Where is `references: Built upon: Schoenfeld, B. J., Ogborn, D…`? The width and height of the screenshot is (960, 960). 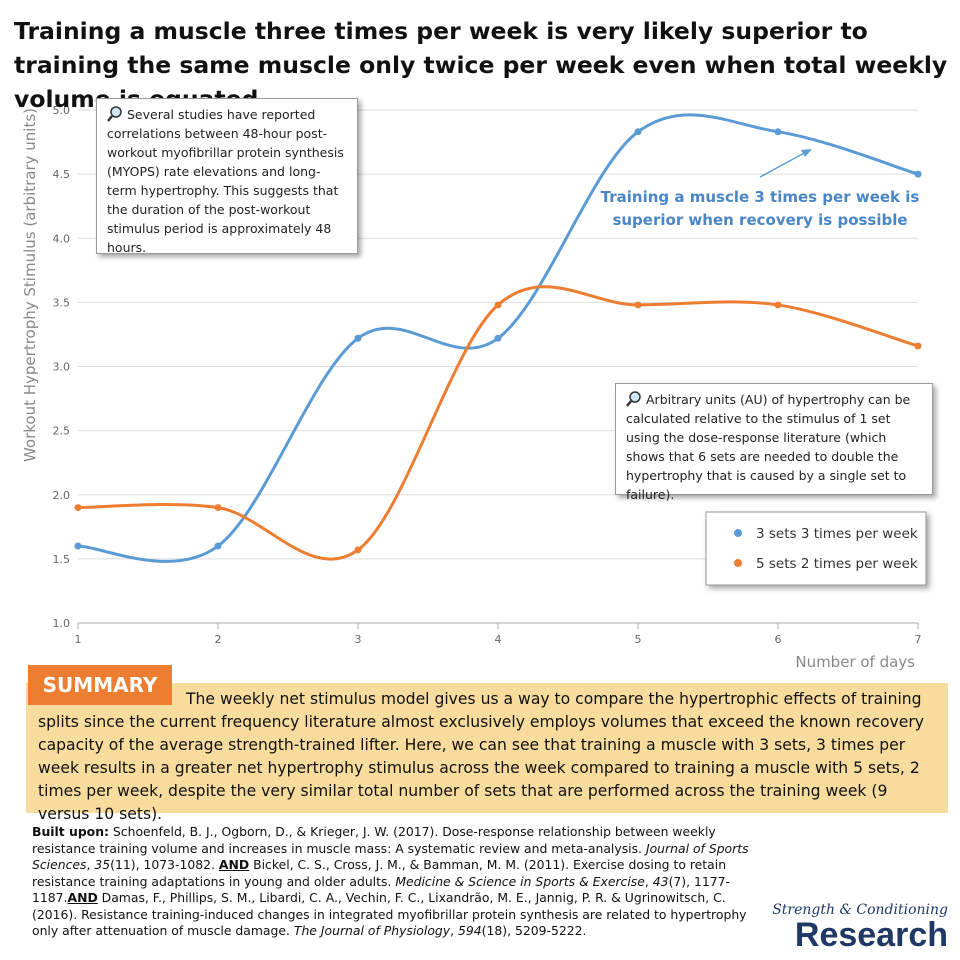
references: Built upon: Schoenfeld, B. J., Ogborn, D… is located at coordinates (484, 882).